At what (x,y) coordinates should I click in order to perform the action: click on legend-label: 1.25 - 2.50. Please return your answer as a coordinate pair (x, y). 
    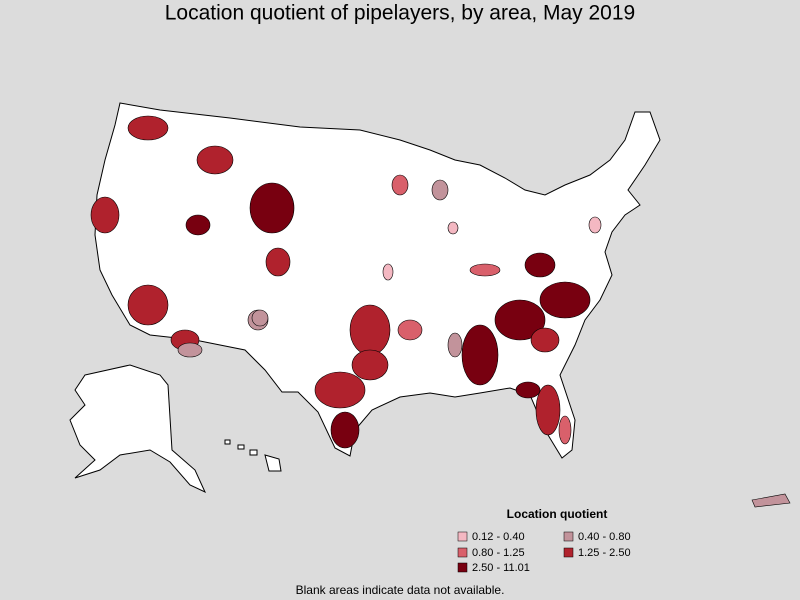
    Looking at the image, I should click on (604, 553).